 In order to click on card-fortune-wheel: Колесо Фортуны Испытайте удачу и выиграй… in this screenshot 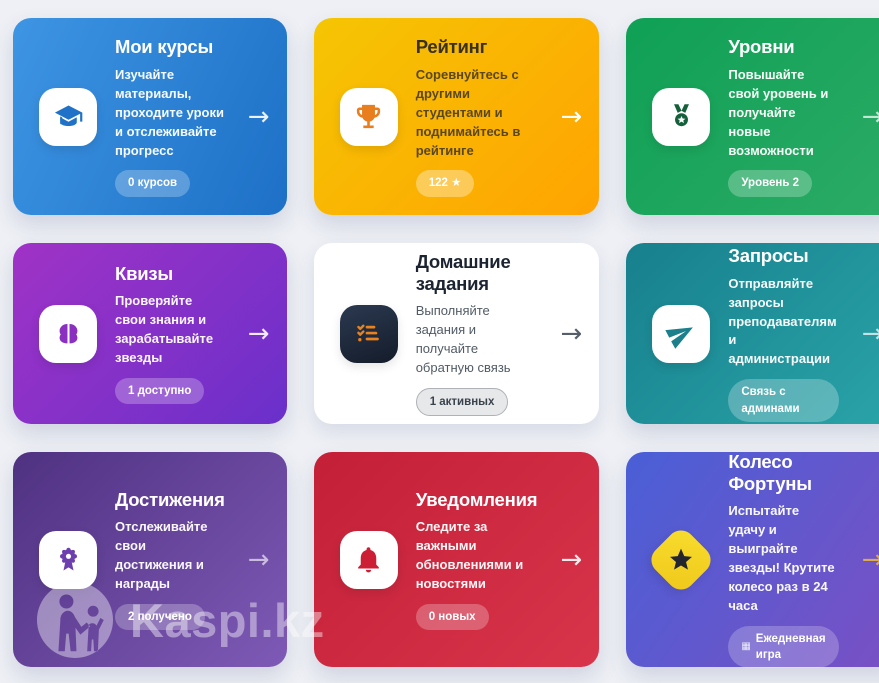, I will do `click(752, 559)`.